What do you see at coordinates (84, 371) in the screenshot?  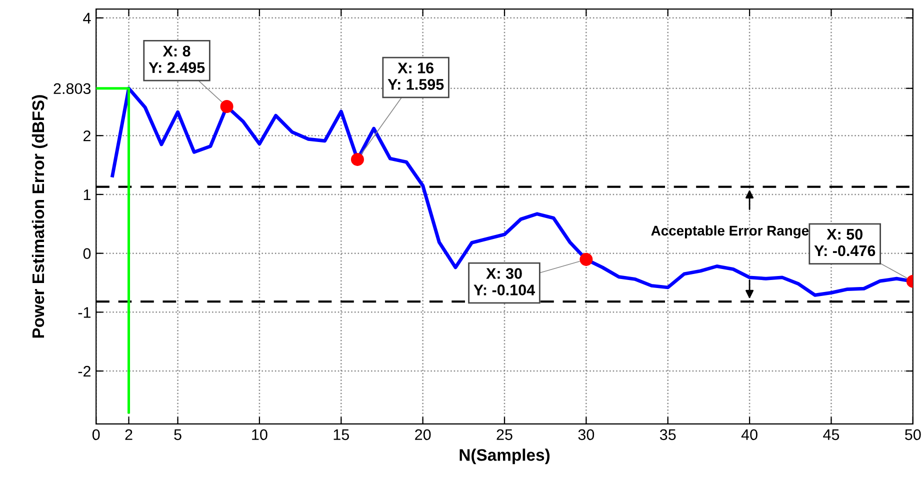 I see `y-tick-label: -2` at bounding box center [84, 371].